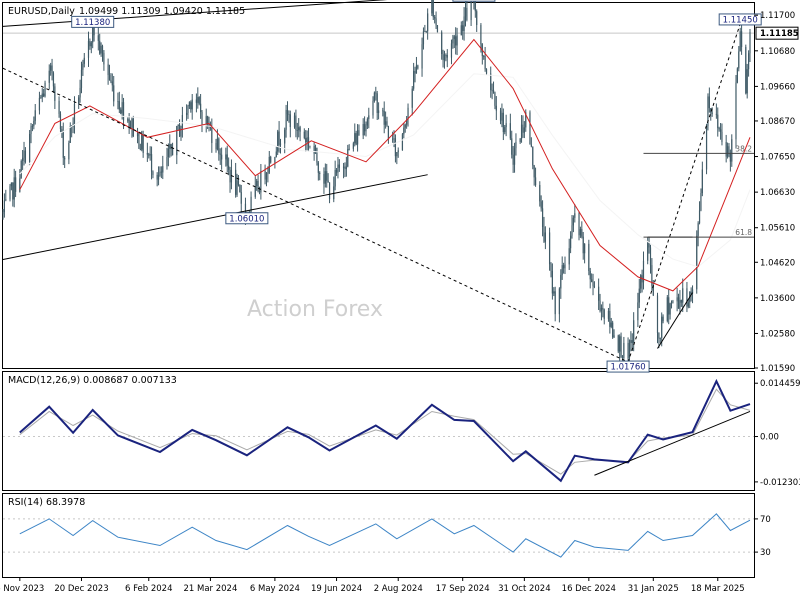  I want to click on price-tick-label: 1.11700, so click(777, 16).